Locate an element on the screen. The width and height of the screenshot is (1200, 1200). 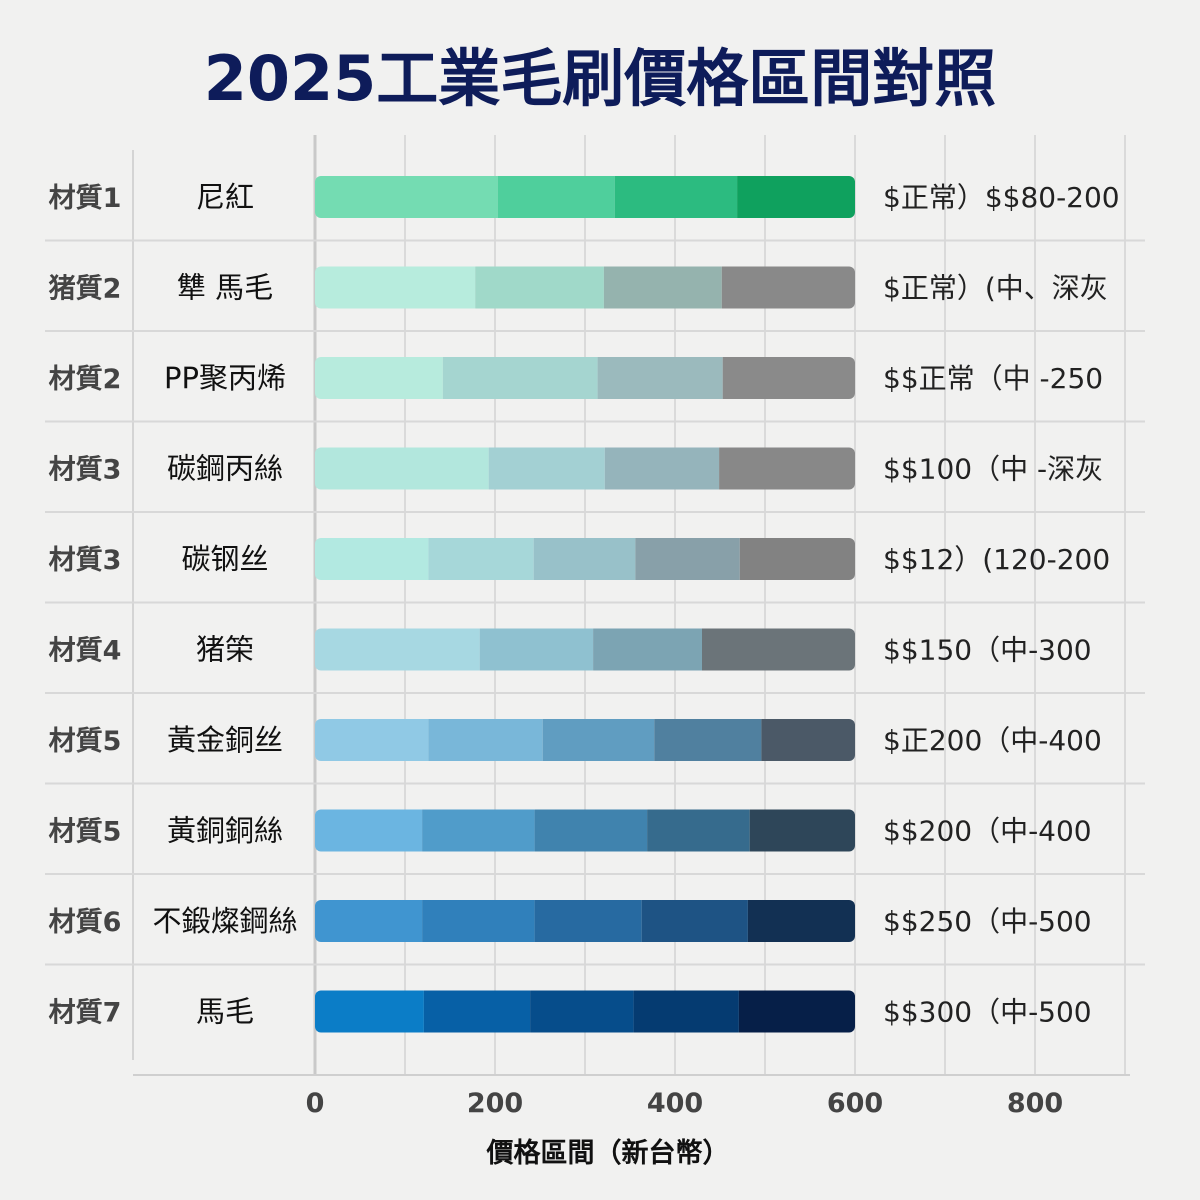
x-tick-label: 200 is located at coordinates (495, 1103).